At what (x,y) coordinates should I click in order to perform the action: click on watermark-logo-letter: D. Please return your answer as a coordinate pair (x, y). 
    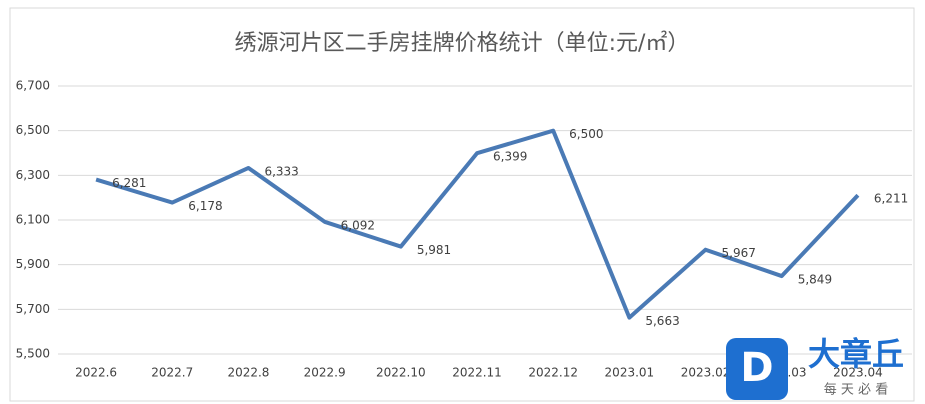
    Looking at the image, I should click on (756, 368).